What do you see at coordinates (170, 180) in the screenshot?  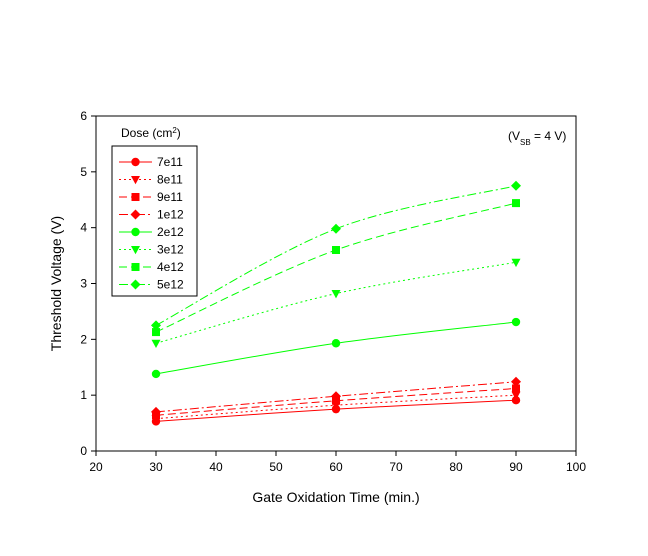 I see `legend-label-8e11: 8e11` at bounding box center [170, 180].